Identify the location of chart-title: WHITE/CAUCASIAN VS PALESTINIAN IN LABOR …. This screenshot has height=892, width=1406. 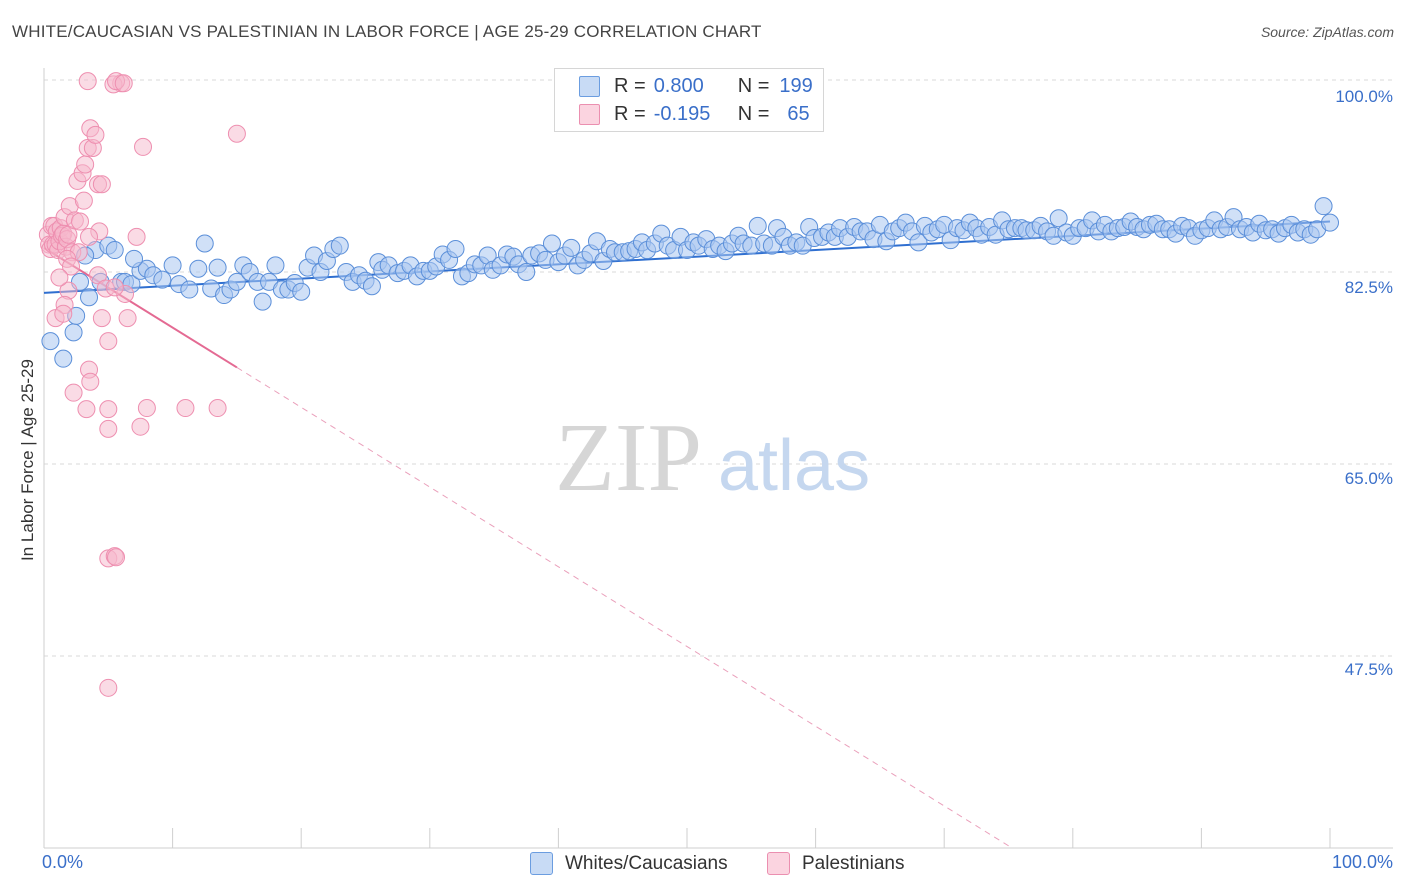
(387, 31).